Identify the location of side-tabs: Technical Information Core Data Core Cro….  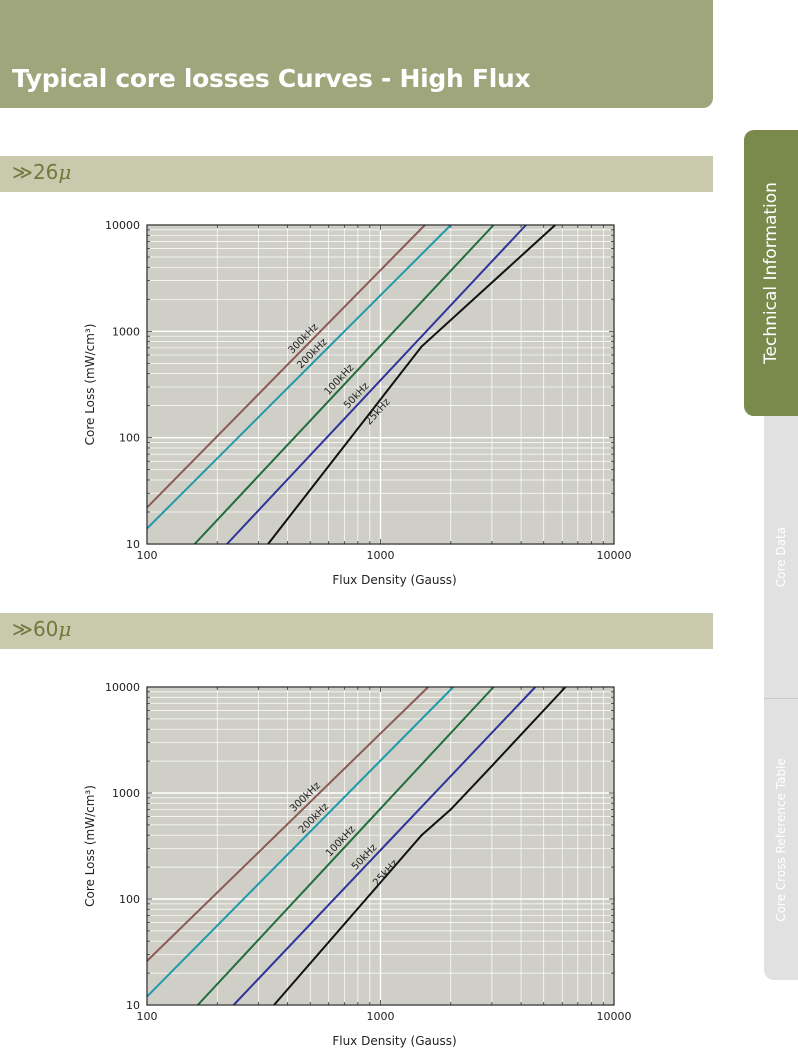
(771, 555).